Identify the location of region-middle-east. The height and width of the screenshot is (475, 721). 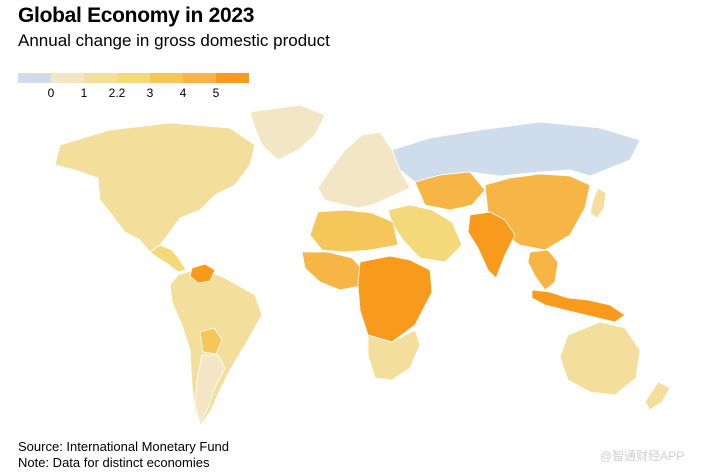
(425, 233).